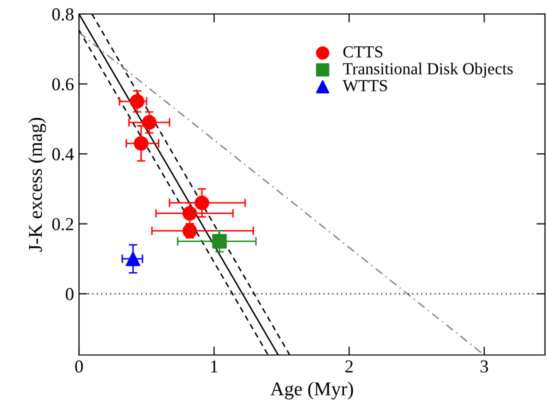  What do you see at coordinates (63, 154) in the screenshot?
I see `y-tick-label: 0.4` at bounding box center [63, 154].